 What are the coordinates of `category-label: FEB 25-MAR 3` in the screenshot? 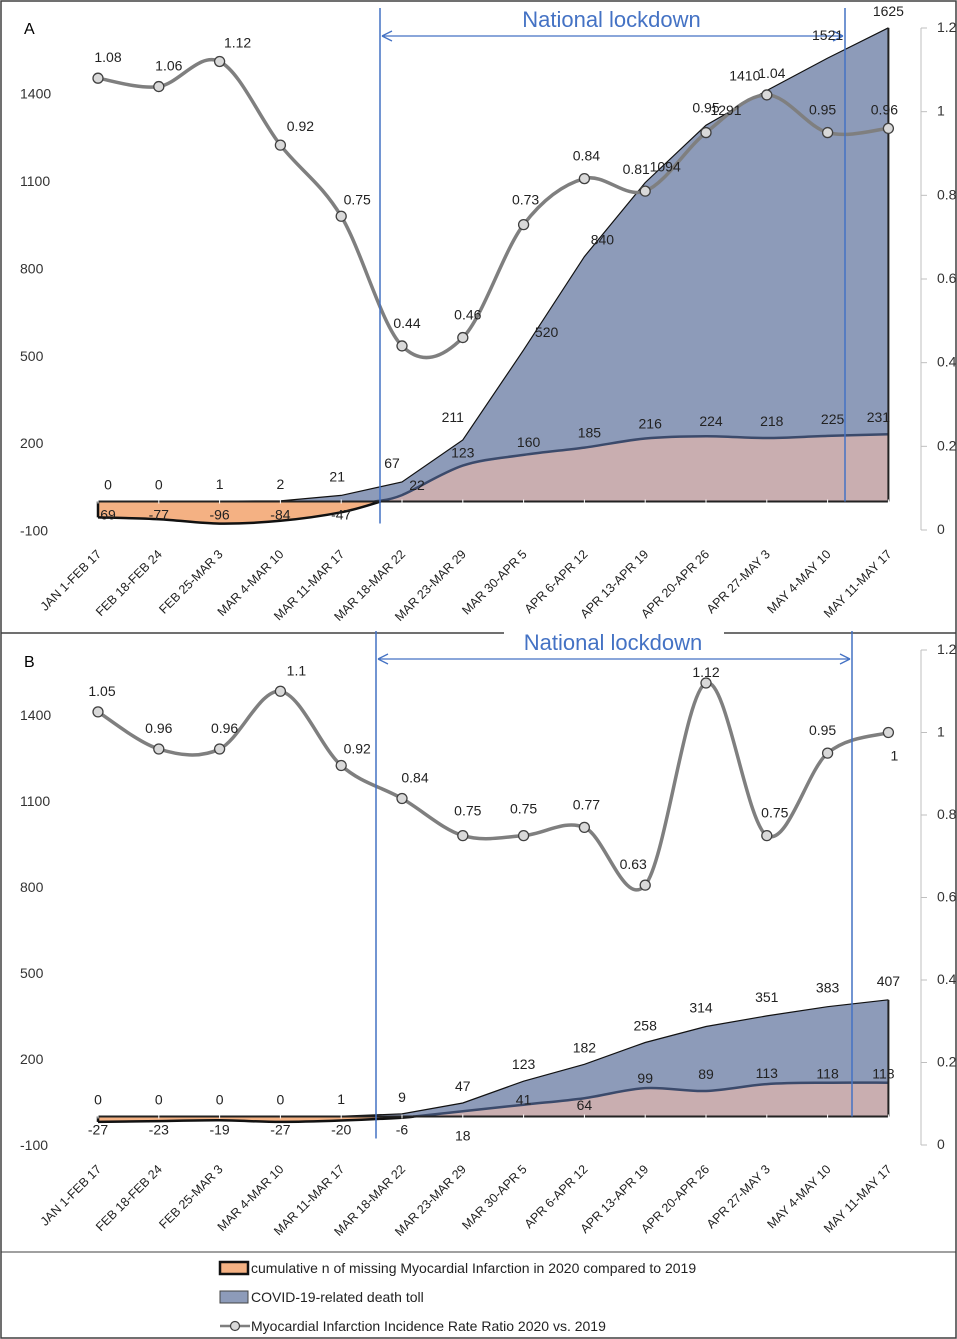 It's located at (190, 1196).